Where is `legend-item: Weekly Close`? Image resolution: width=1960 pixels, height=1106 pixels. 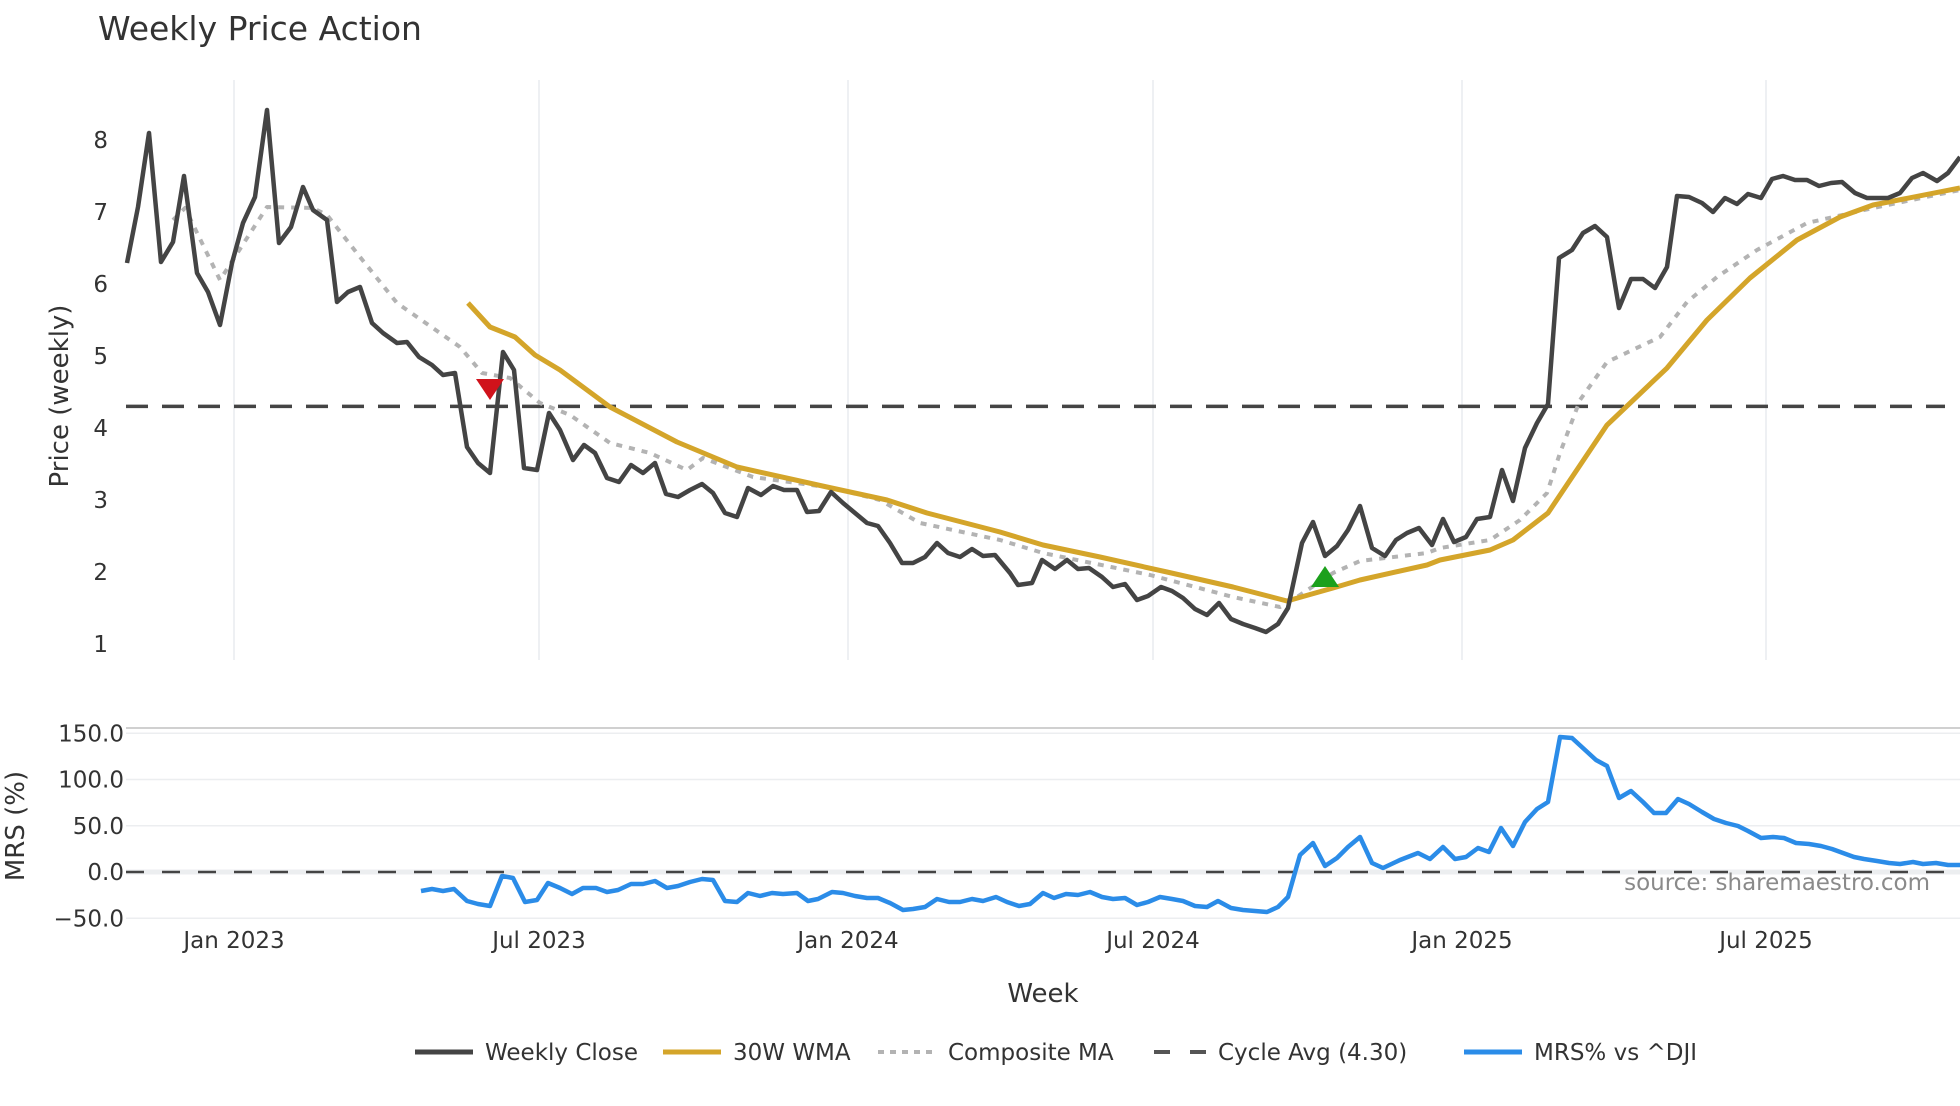 legend-item: Weekly Close is located at coordinates (526, 1053).